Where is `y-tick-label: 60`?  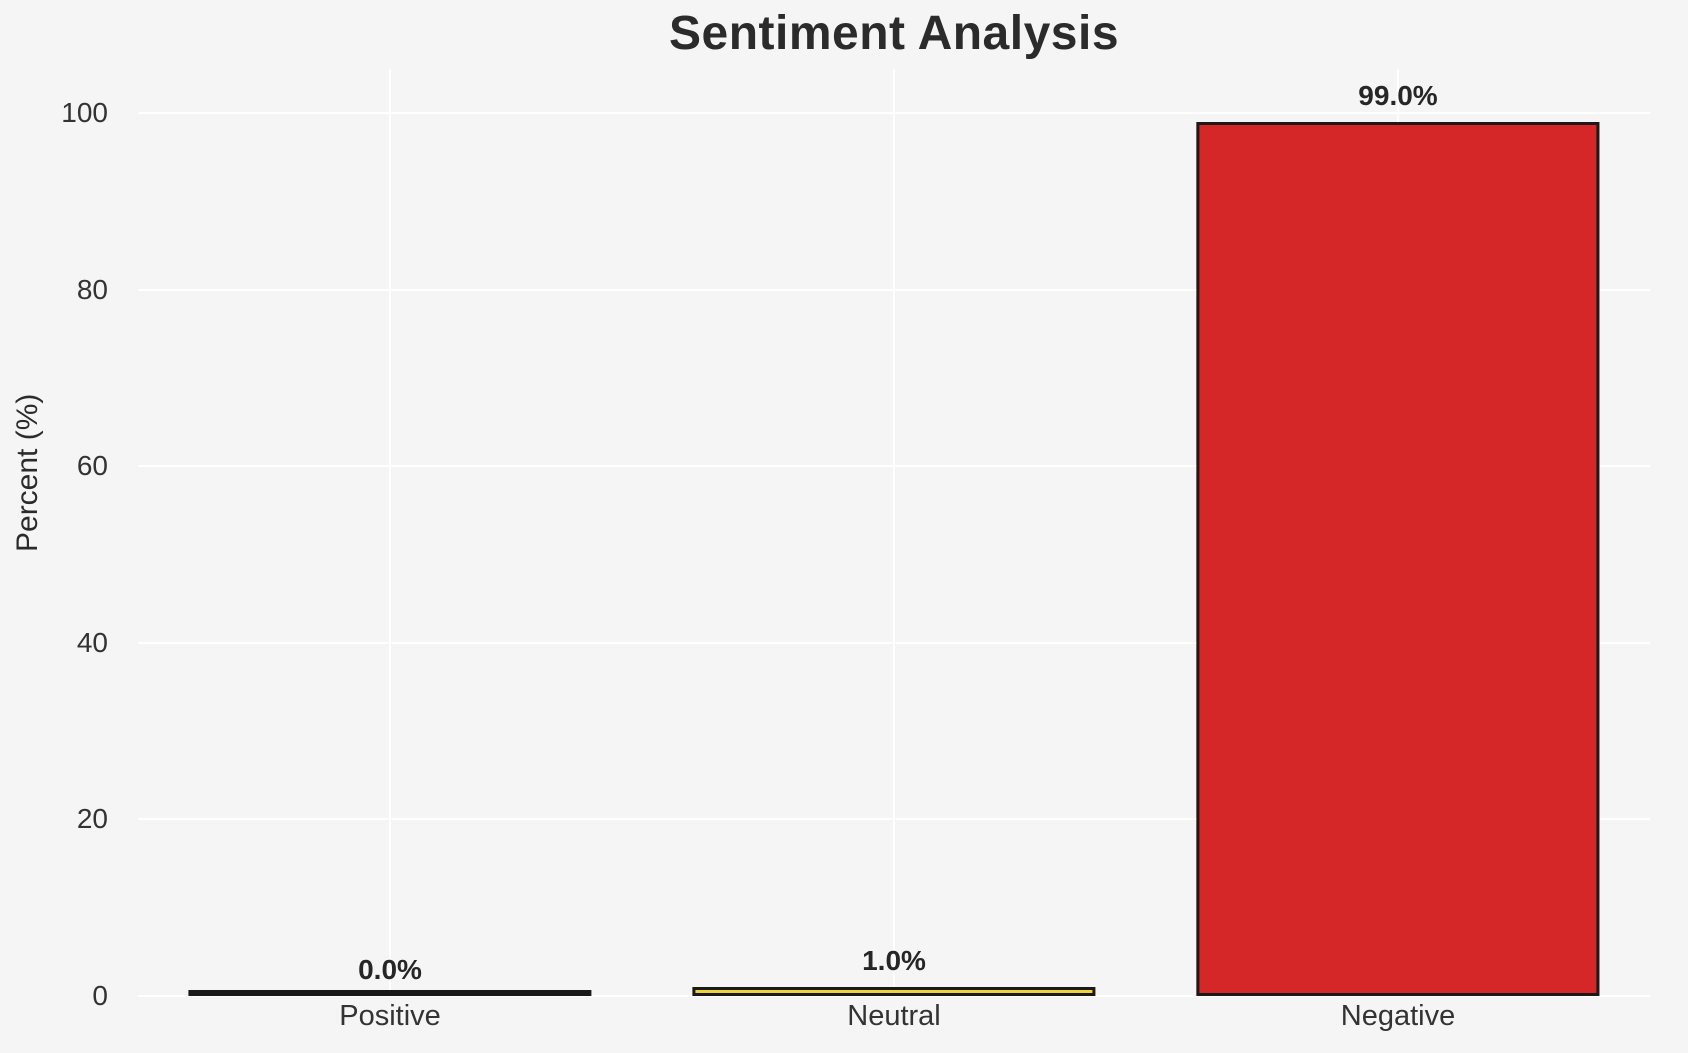 y-tick-label: 60 is located at coordinates (92, 466).